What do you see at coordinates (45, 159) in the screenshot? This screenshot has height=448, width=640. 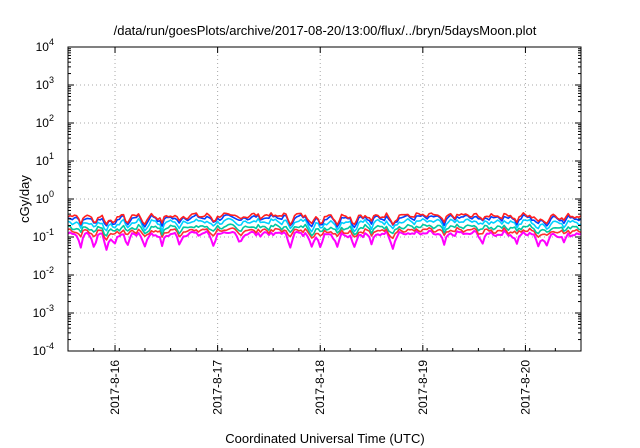 I see `y-tick-label: 10¹` at bounding box center [45, 159].